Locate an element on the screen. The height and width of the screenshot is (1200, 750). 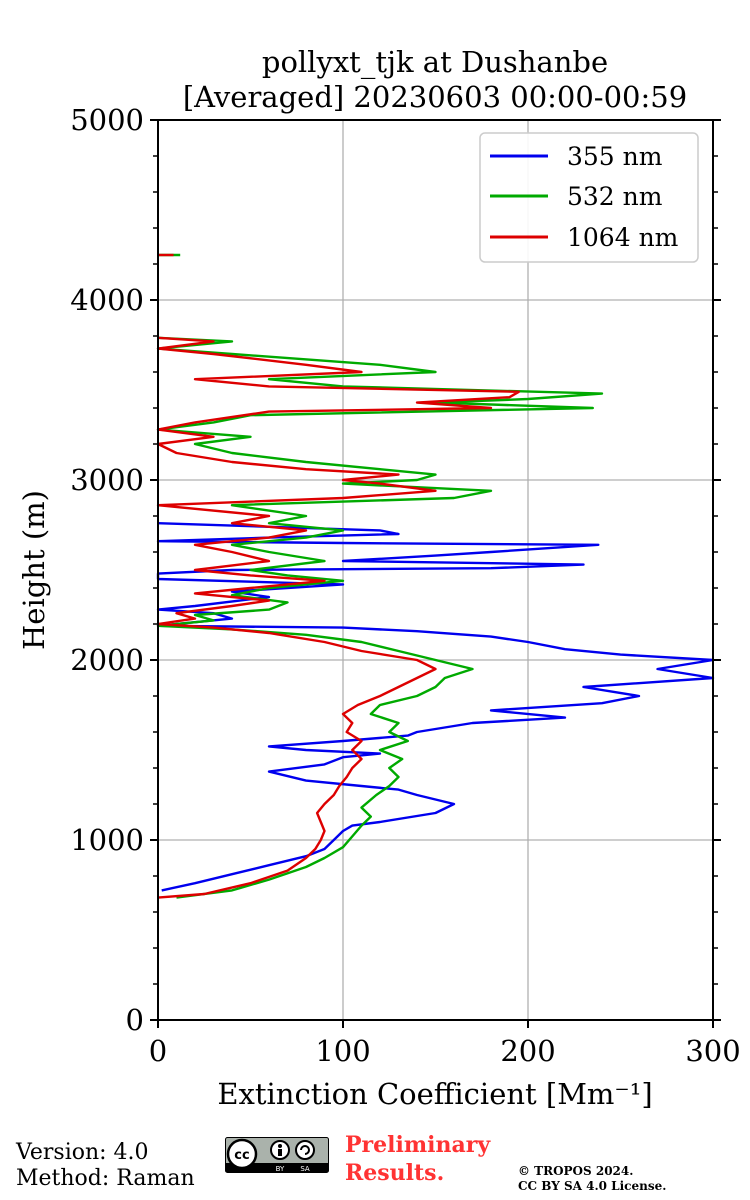
copyright-line1: © TROPOS 2024. is located at coordinates (576, 1171).